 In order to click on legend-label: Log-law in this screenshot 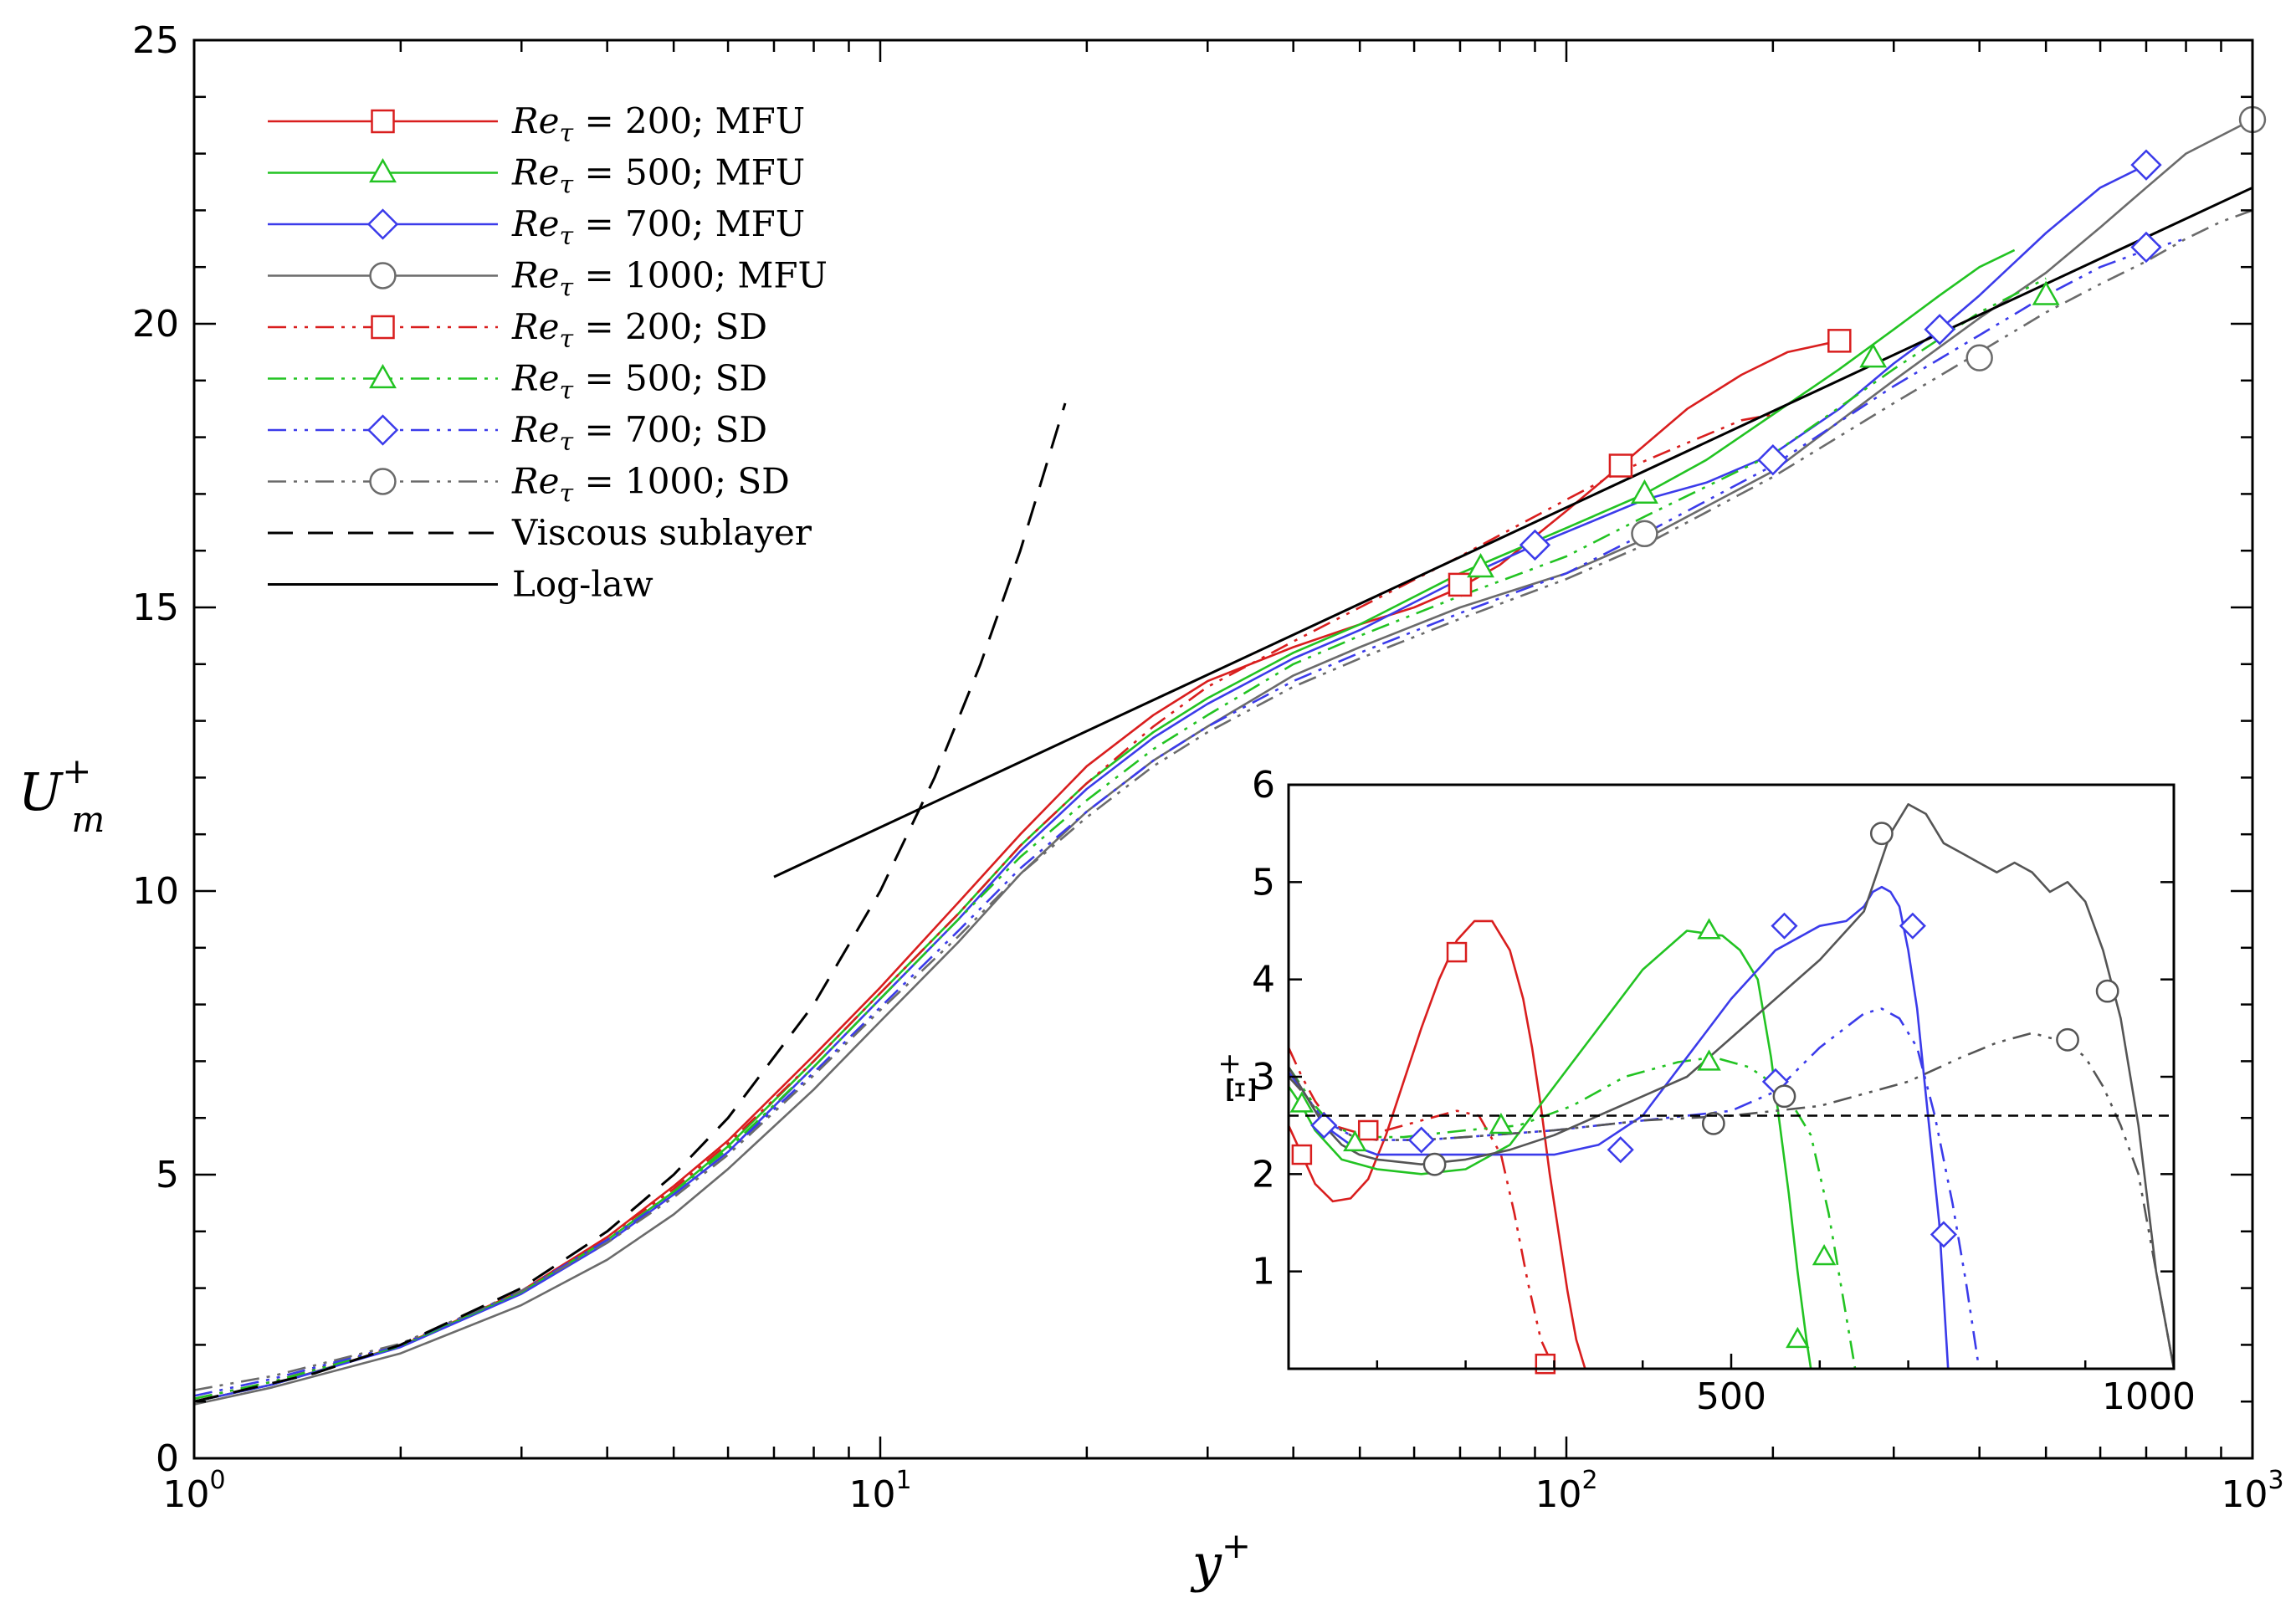, I will do `click(582, 584)`.